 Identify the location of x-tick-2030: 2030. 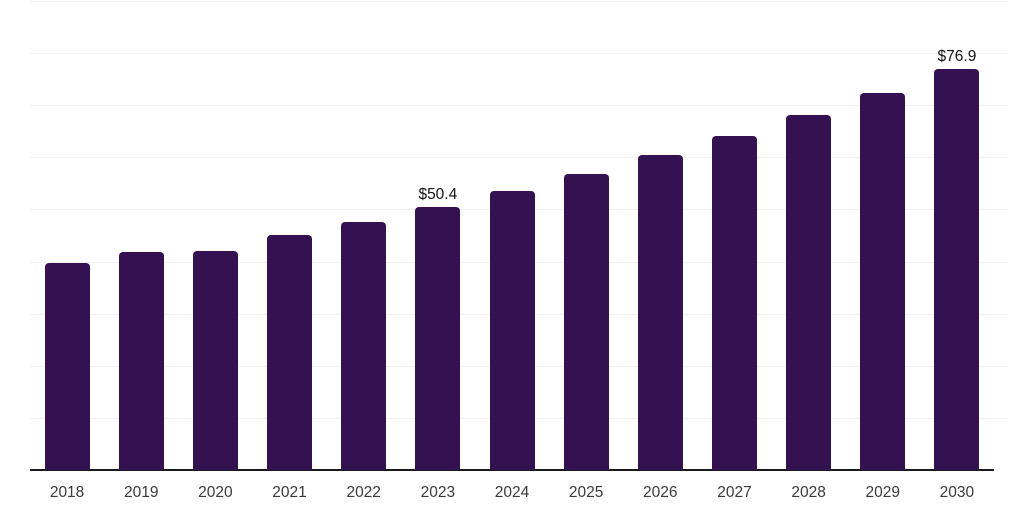
(957, 492).